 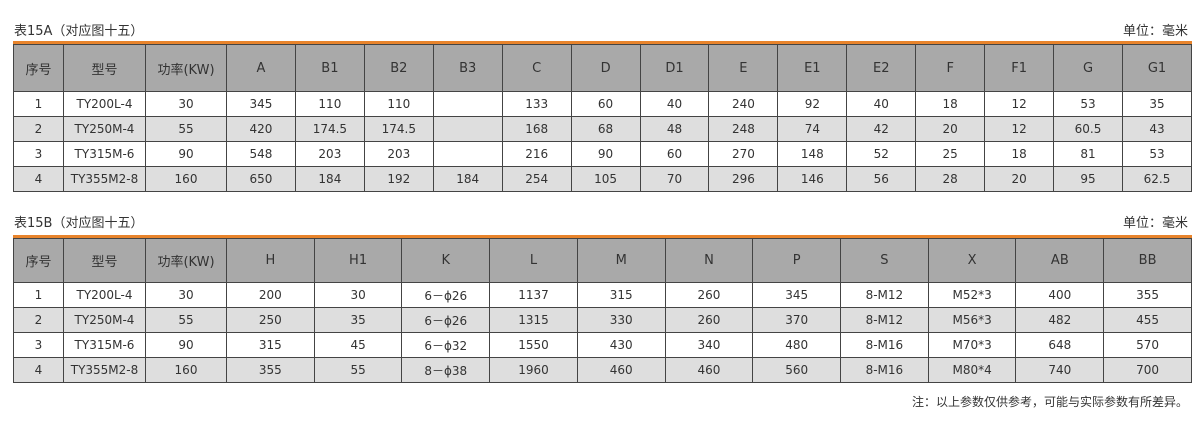 I want to click on table-cell: 53, so click(x=1088, y=104).